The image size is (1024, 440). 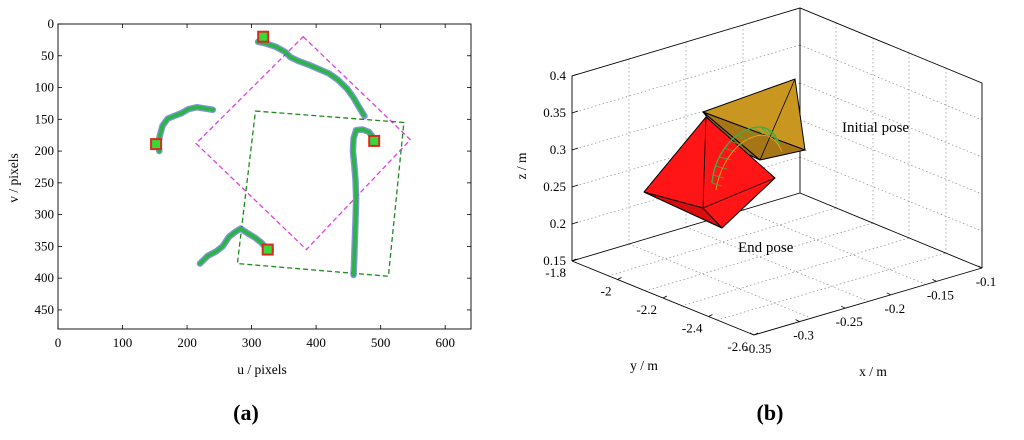 I want to click on y-tick-label: 0, so click(x=51, y=23).